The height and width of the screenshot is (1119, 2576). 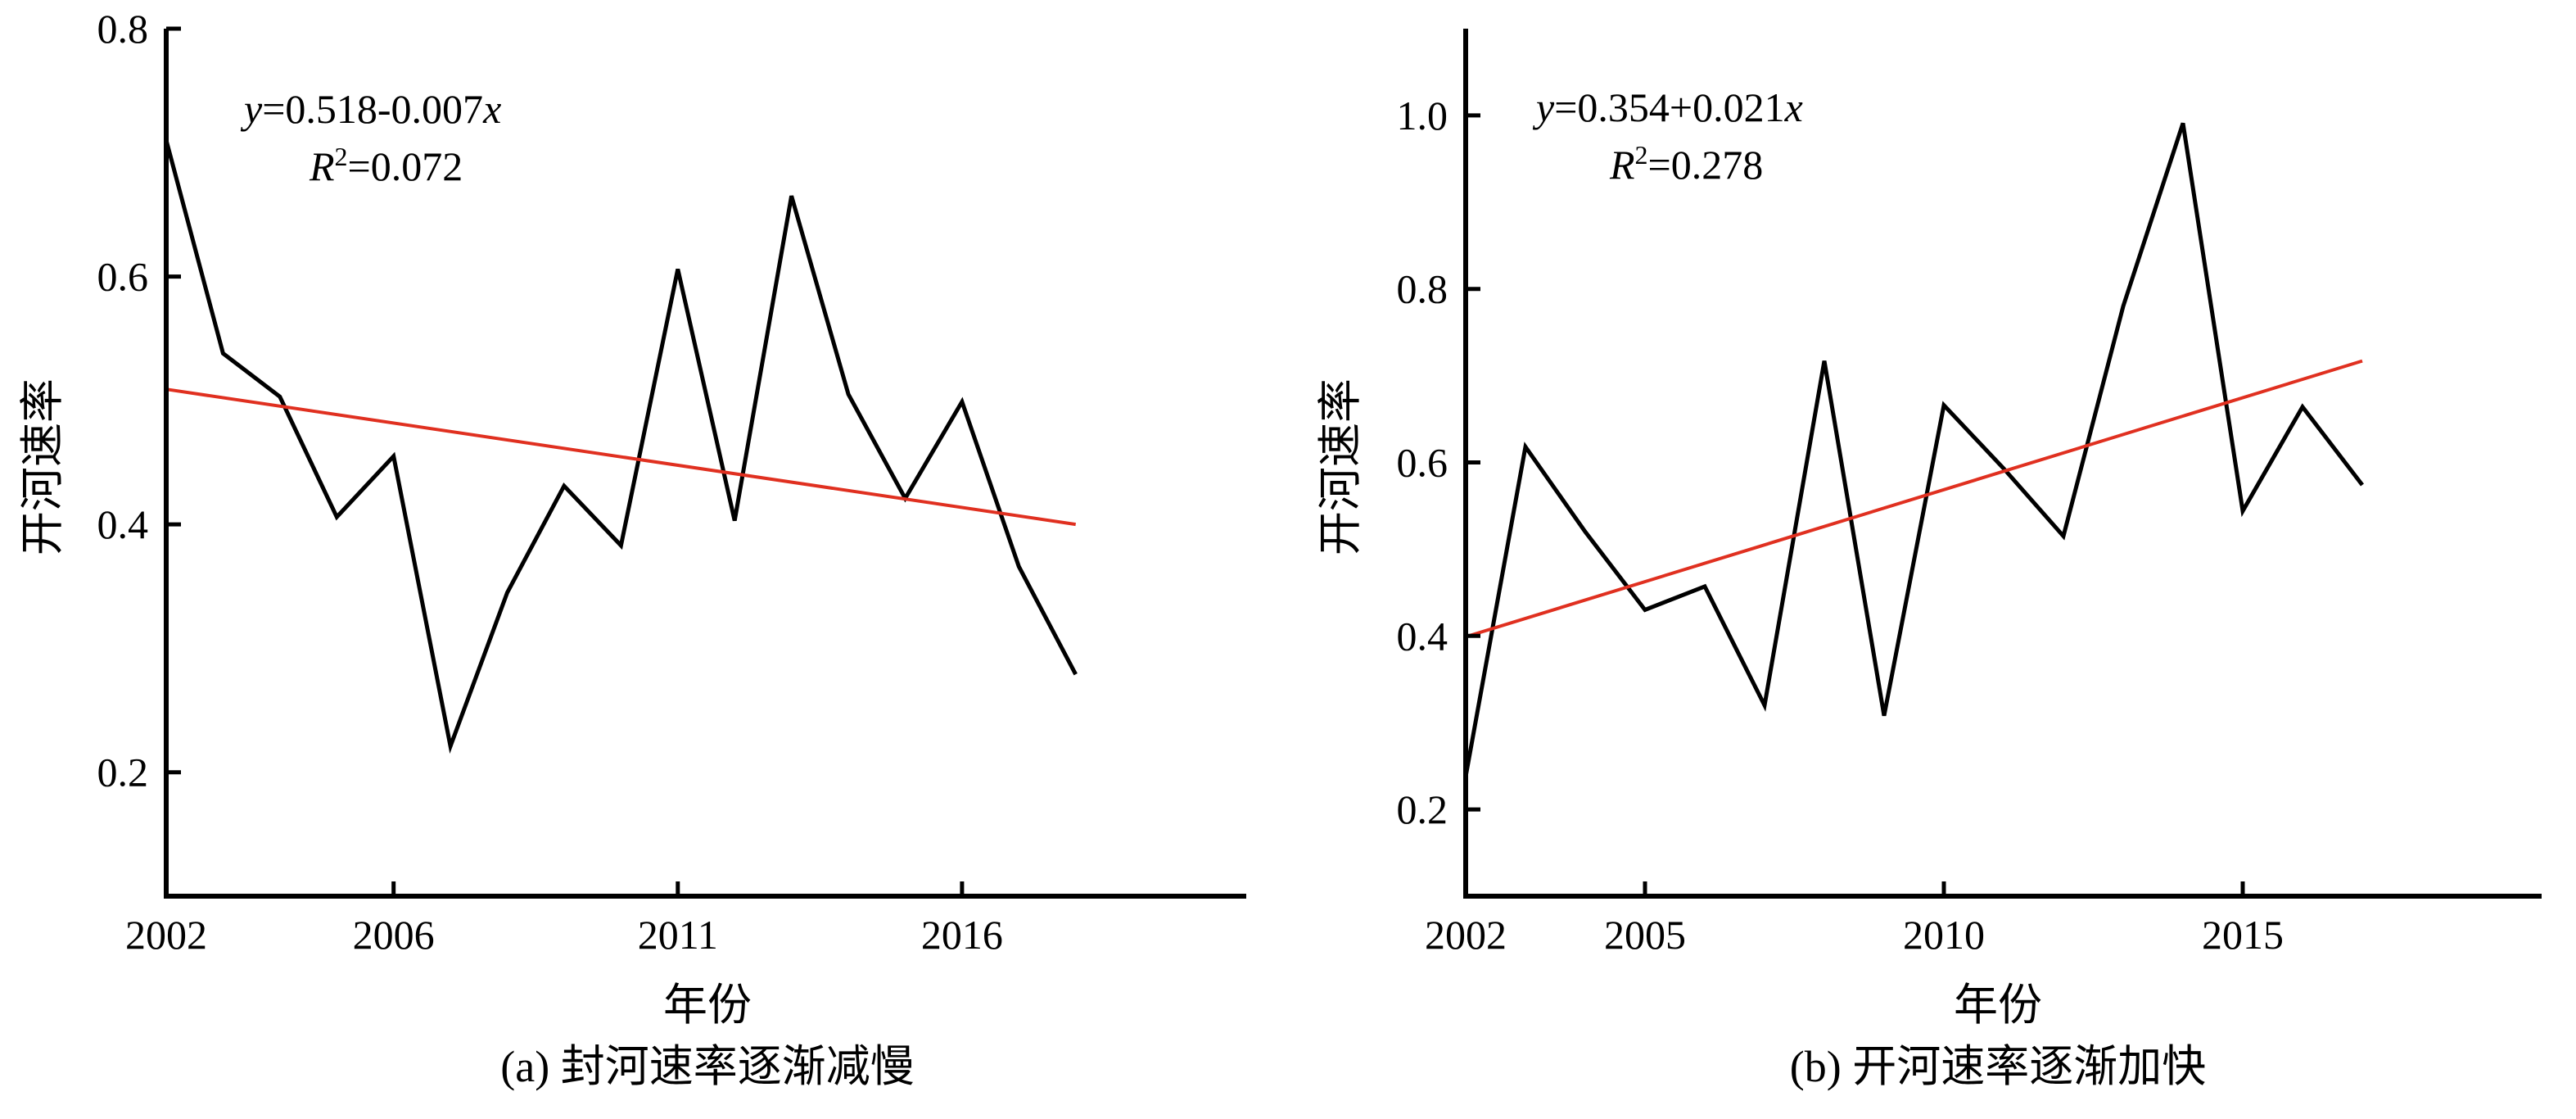 What do you see at coordinates (1998, 1066) in the screenshot?
I see `panel-b-caption: (b) 开河速率逐渐加快` at bounding box center [1998, 1066].